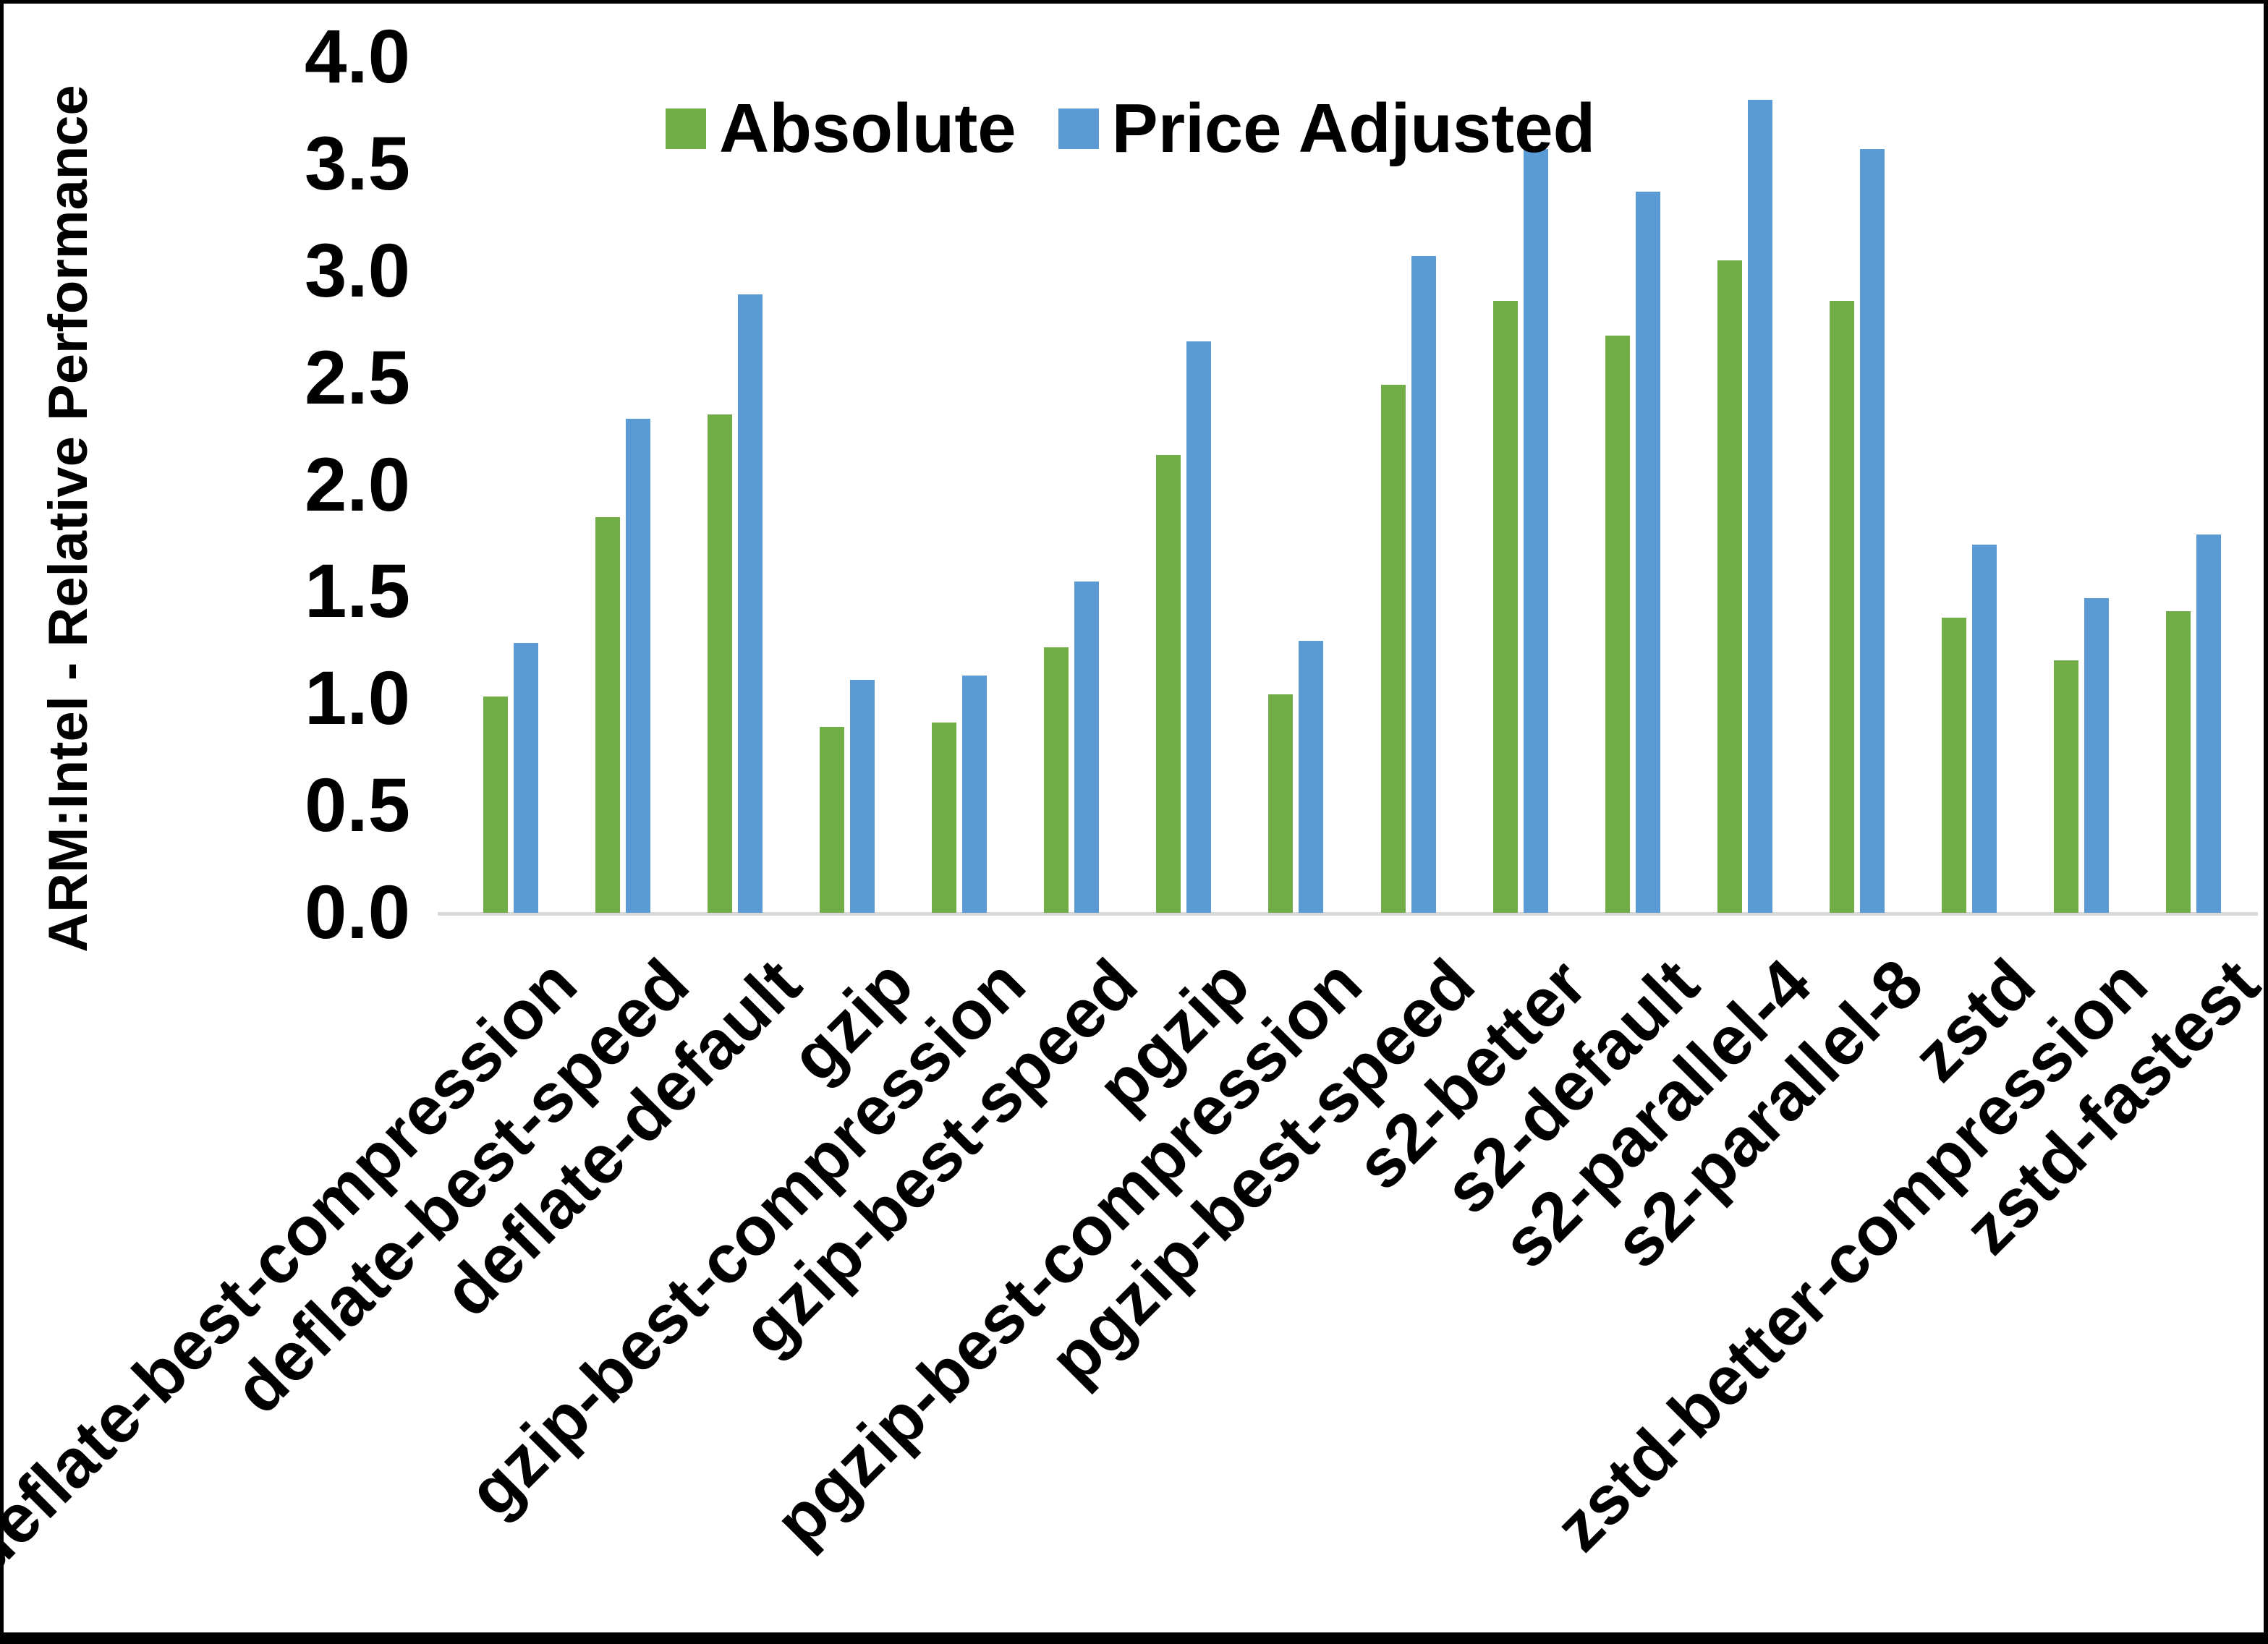 The height and width of the screenshot is (1644, 2268). I want to click on bar-price-adjusted-zstd, so click(1984, 729).